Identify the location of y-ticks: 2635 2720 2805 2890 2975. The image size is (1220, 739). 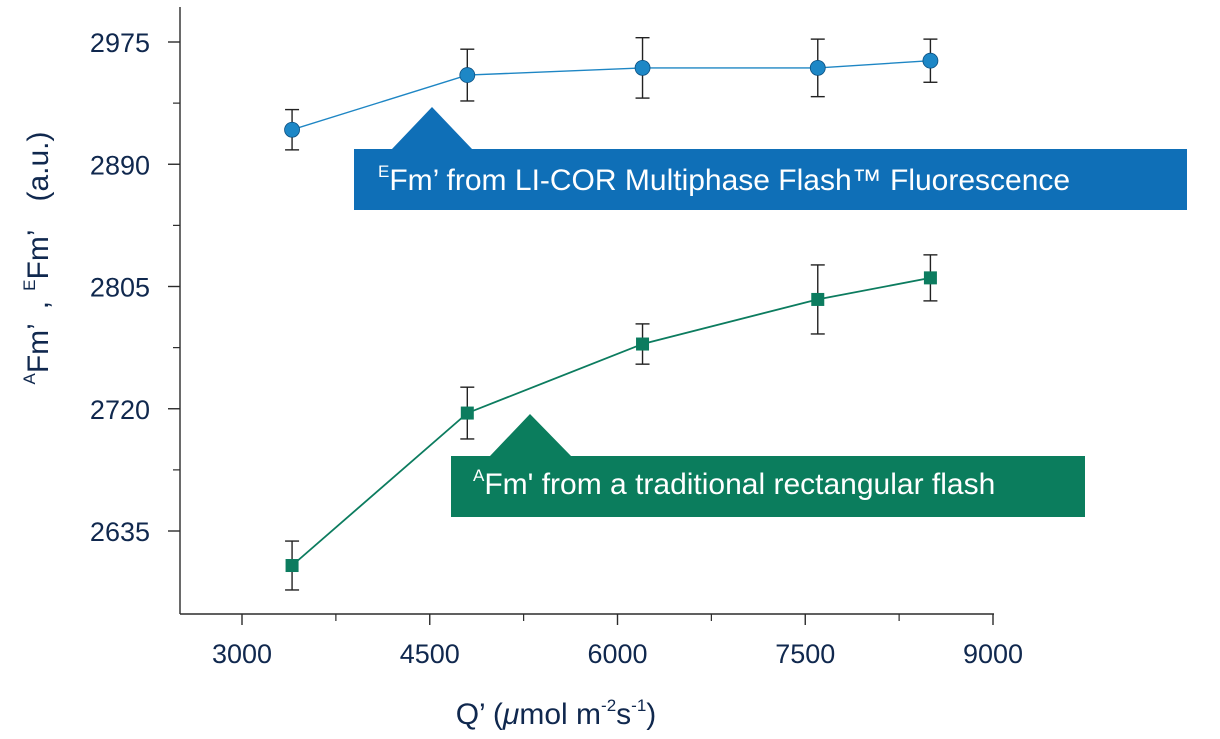
(135, 287).